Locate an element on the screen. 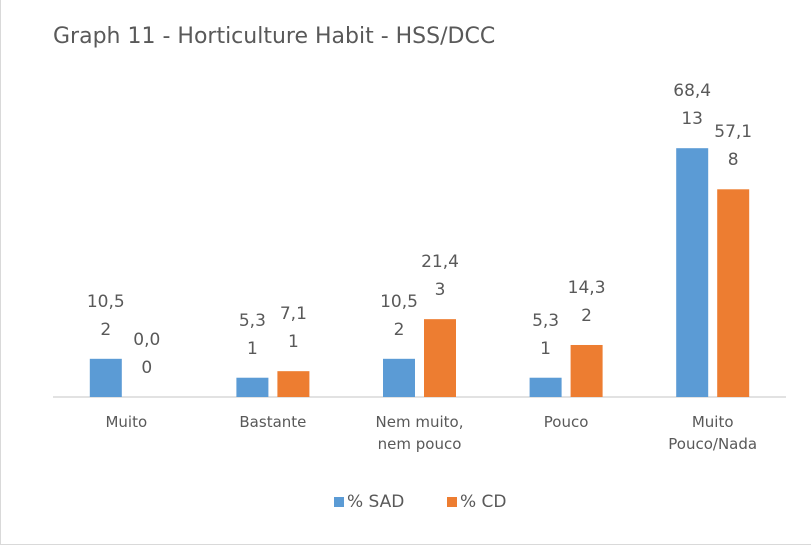 Image resolution: width=811 pixels, height=545 pixels. x-tick-label: Nem muito, nem pouco is located at coordinates (419, 433).